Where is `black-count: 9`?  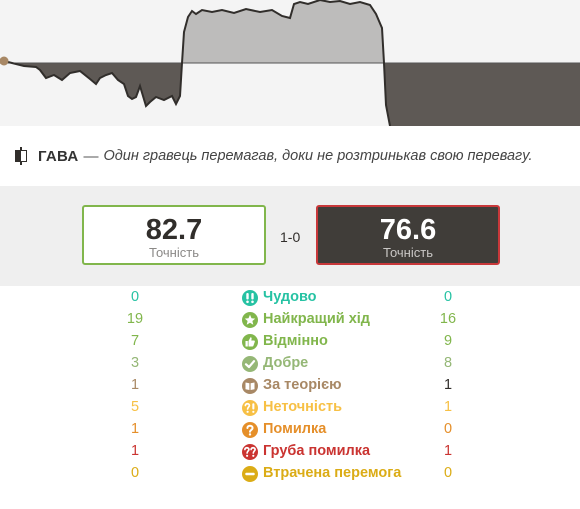 black-count: 9 is located at coordinates (448, 341).